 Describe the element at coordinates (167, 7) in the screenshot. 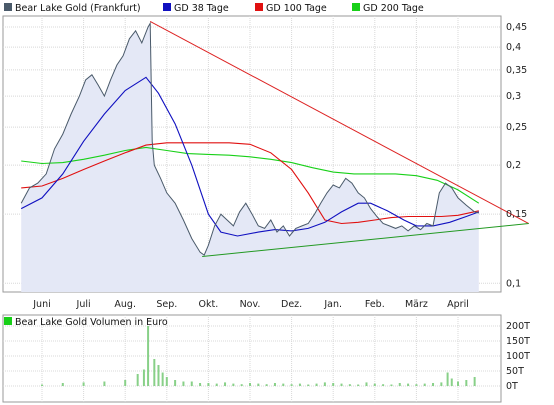

I see `legend-swatch-gd38` at that location.